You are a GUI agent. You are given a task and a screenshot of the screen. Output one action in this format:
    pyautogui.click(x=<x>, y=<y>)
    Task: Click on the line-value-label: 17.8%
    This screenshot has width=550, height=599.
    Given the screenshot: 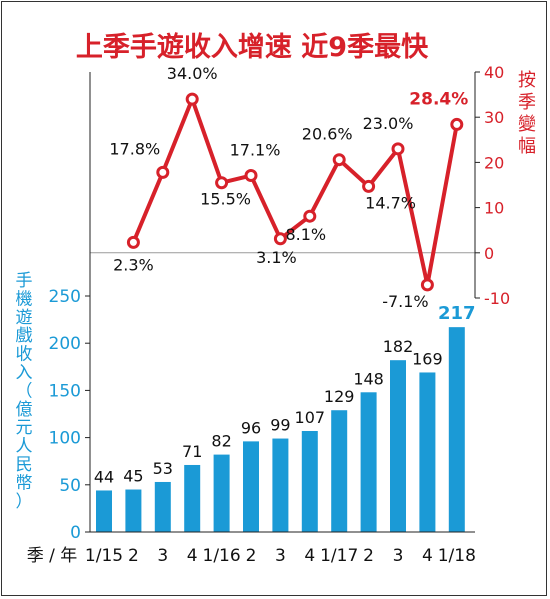 What is the action you would take?
    pyautogui.click(x=134, y=148)
    